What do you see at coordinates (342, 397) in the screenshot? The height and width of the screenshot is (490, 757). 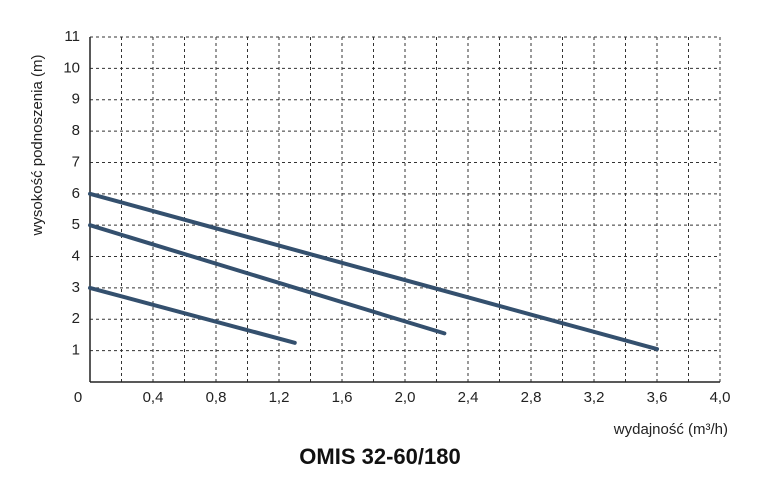 I see `x-tick-label: 1,6` at bounding box center [342, 397].